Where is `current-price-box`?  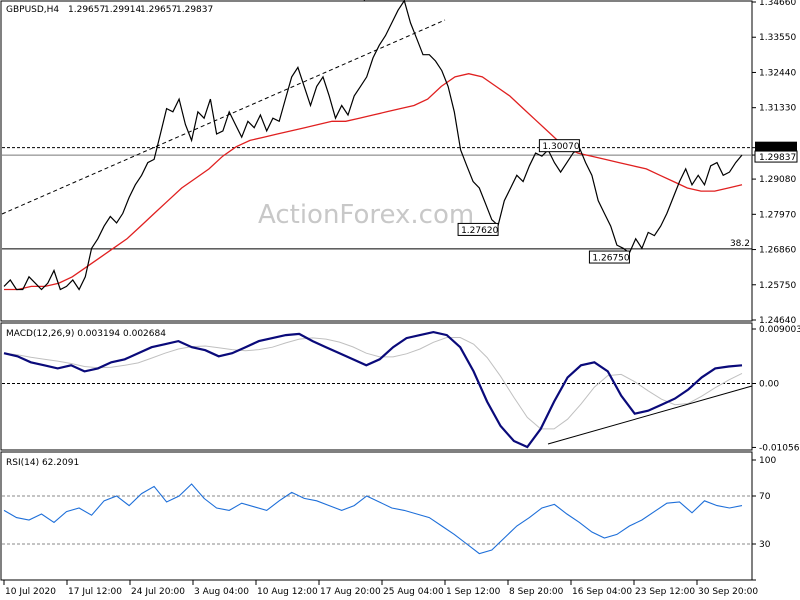 current-price-box is located at coordinates (776, 156).